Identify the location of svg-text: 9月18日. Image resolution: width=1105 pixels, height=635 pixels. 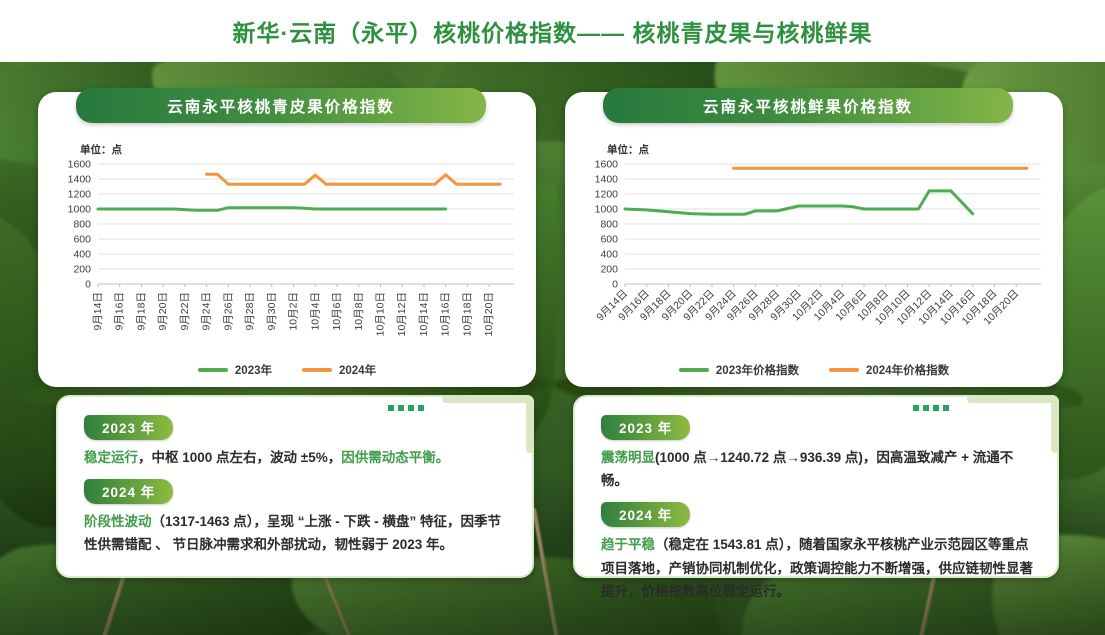
(141, 311).